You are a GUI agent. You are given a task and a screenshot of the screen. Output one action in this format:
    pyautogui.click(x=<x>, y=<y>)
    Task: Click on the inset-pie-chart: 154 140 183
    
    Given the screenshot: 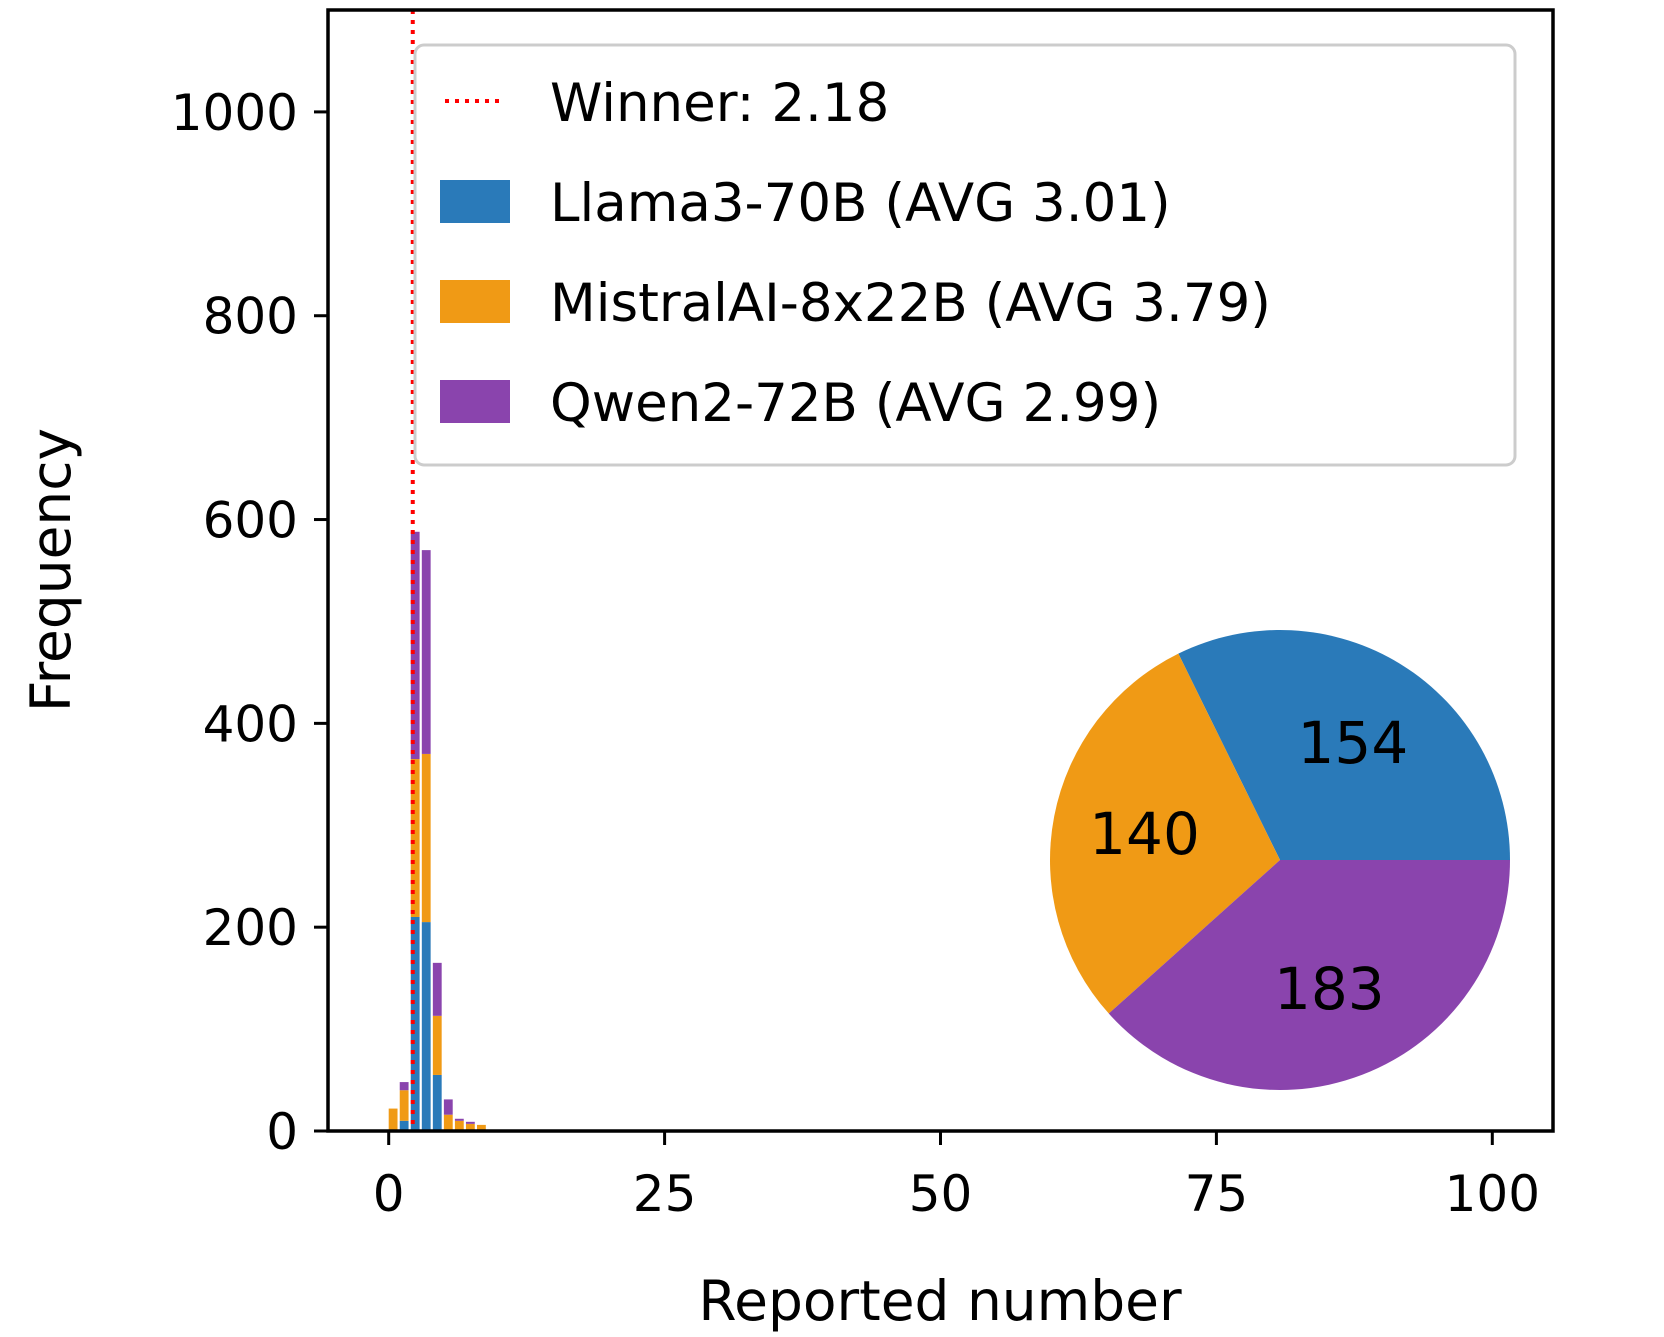 What is the action you would take?
    pyautogui.click(x=1280, y=859)
    